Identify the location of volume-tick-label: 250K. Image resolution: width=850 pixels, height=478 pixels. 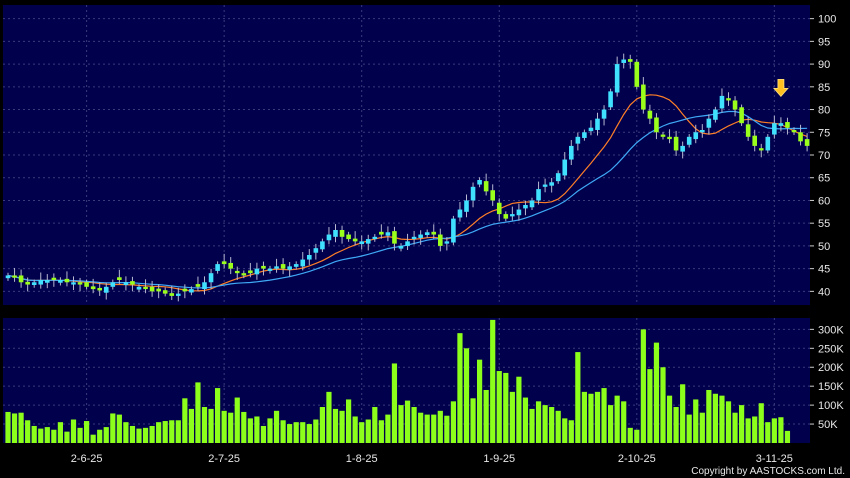
(831, 349).